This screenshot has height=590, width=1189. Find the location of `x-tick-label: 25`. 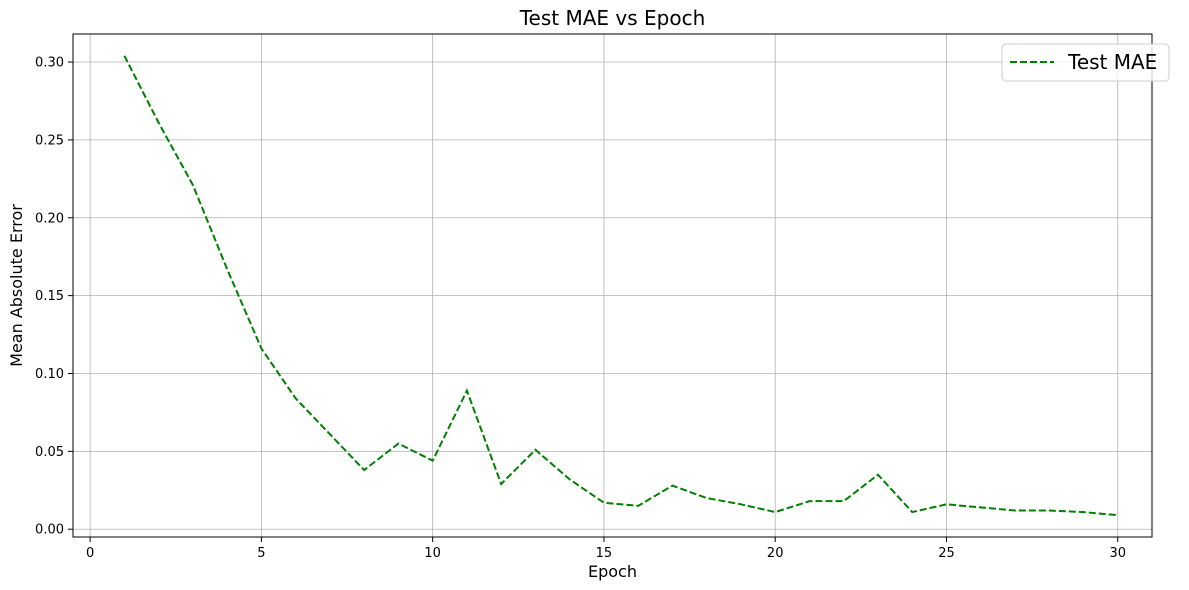

x-tick-label: 25 is located at coordinates (946, 553).